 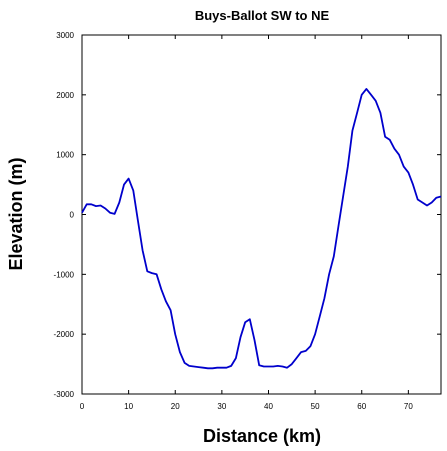 I want to click on x-tick-label: 50, so click(x=315, y=406).